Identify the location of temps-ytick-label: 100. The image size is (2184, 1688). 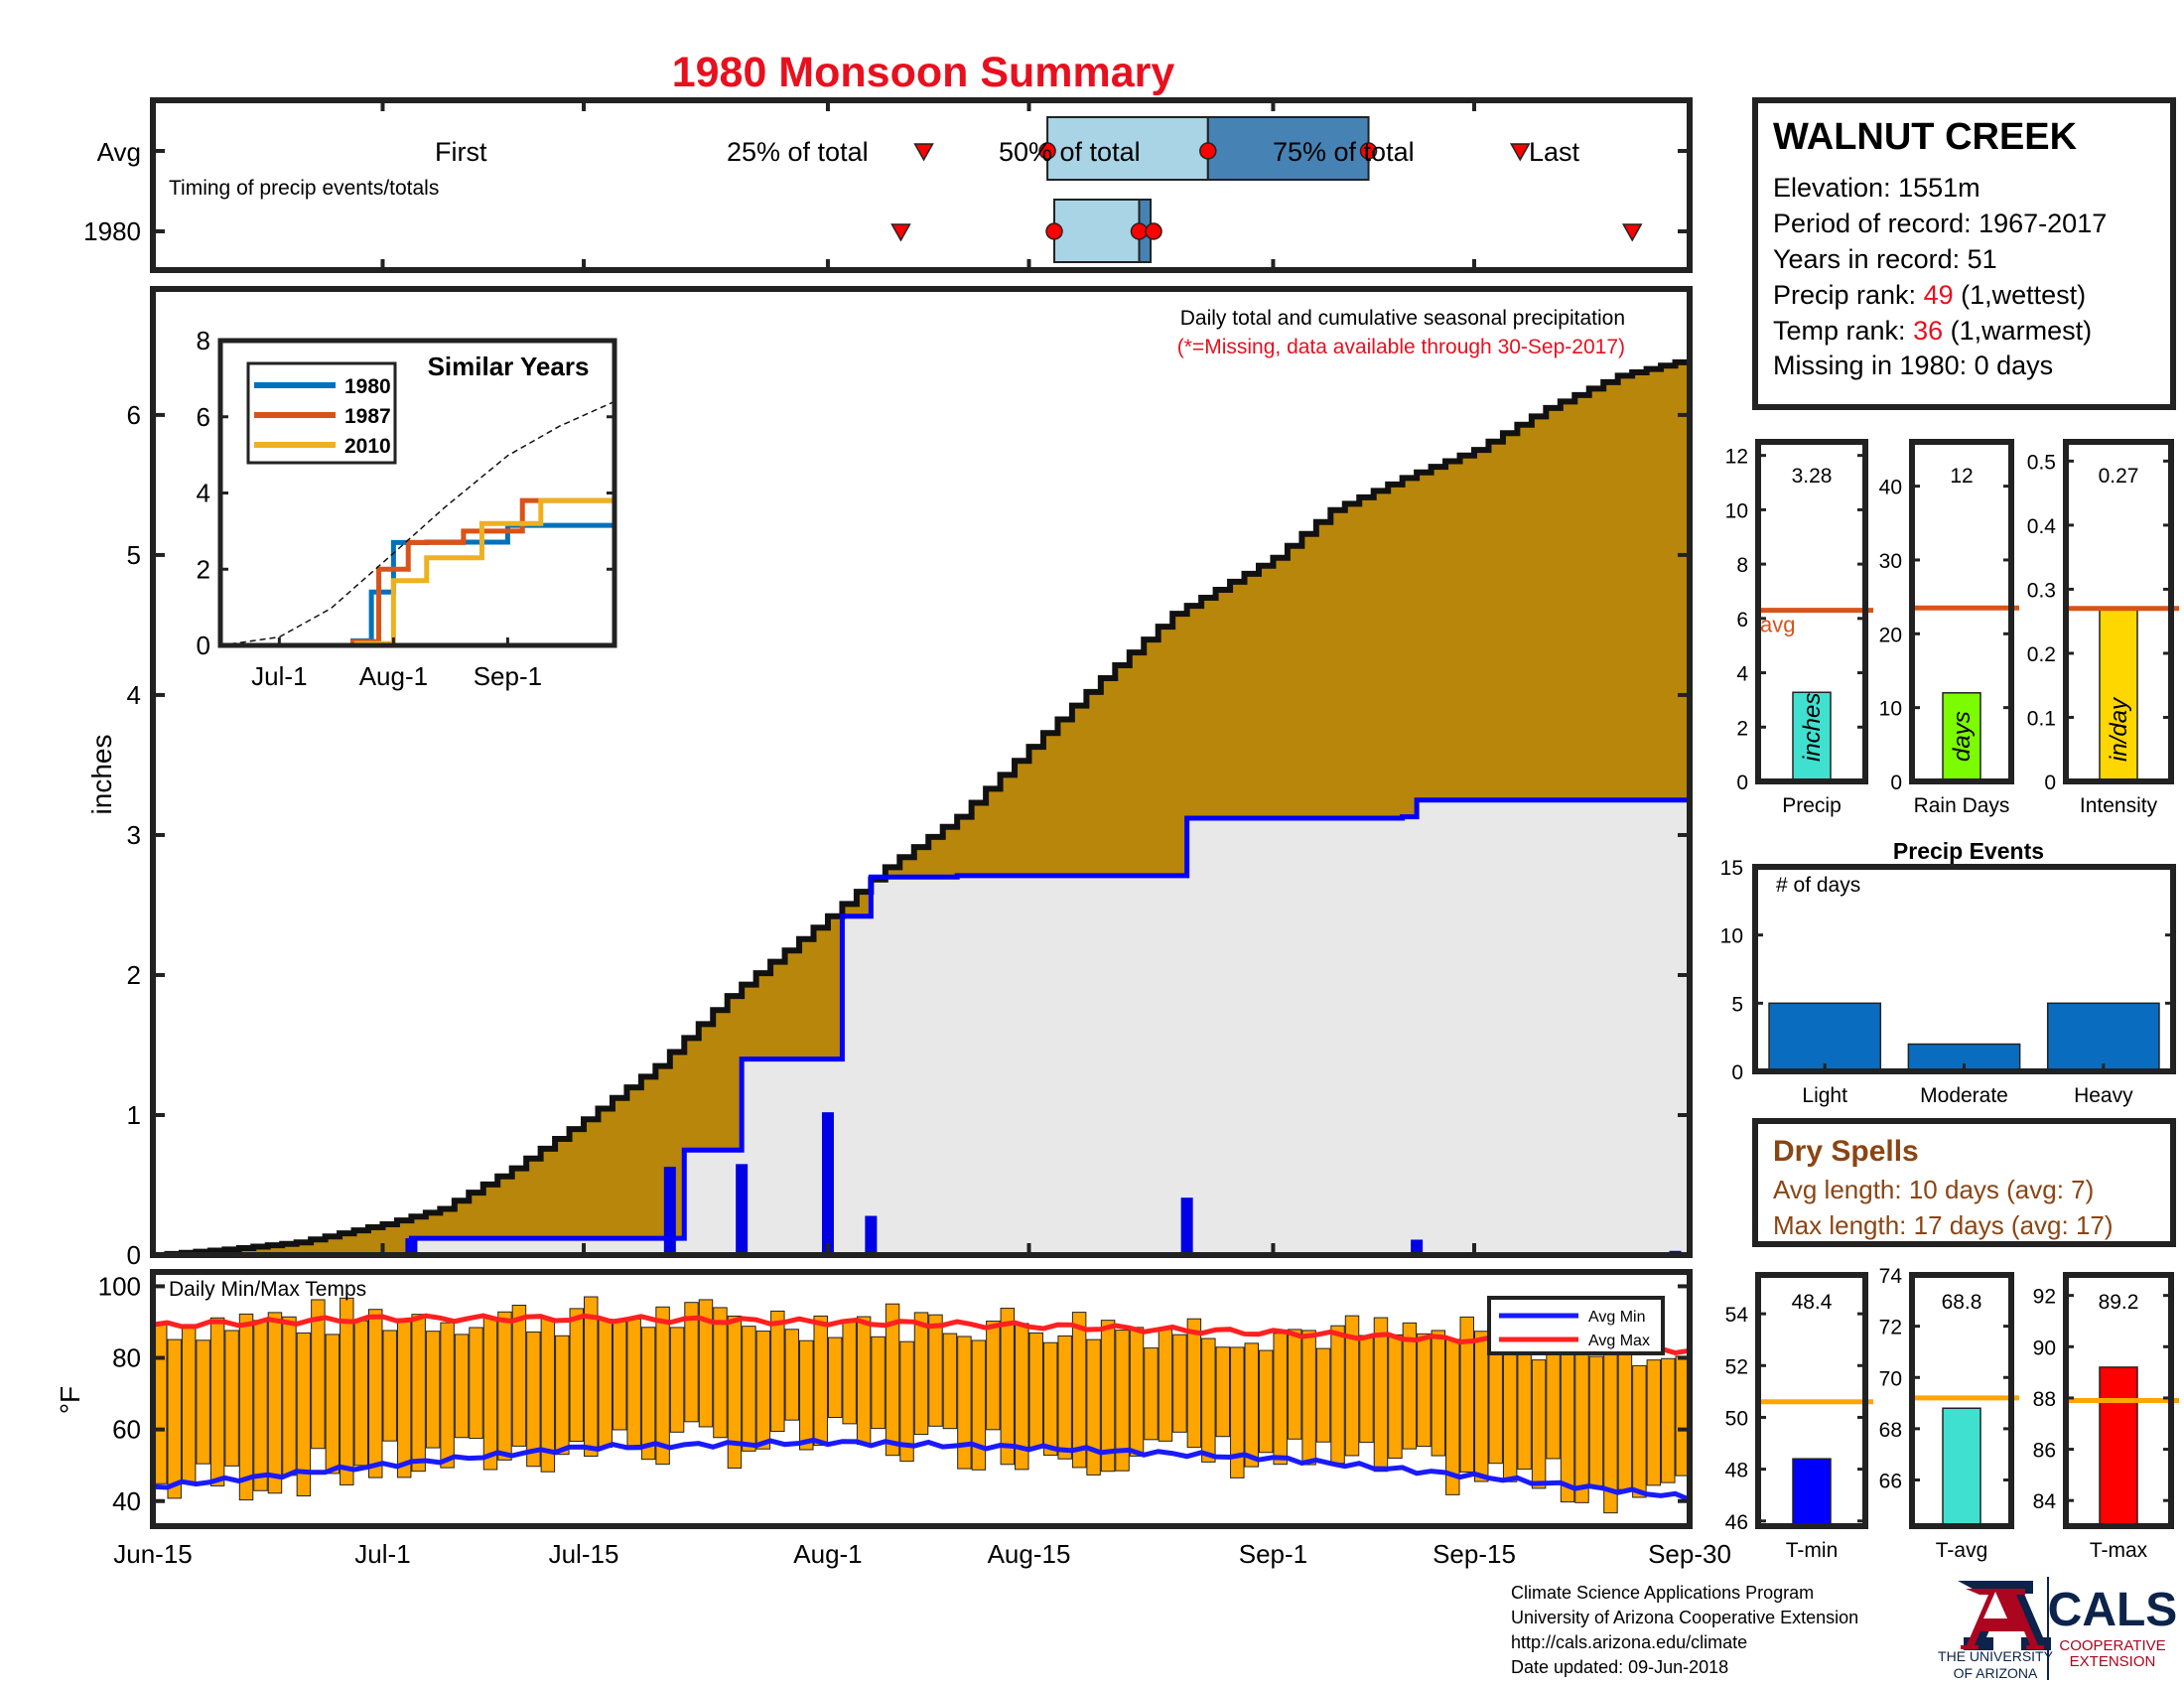
(119, 1286).